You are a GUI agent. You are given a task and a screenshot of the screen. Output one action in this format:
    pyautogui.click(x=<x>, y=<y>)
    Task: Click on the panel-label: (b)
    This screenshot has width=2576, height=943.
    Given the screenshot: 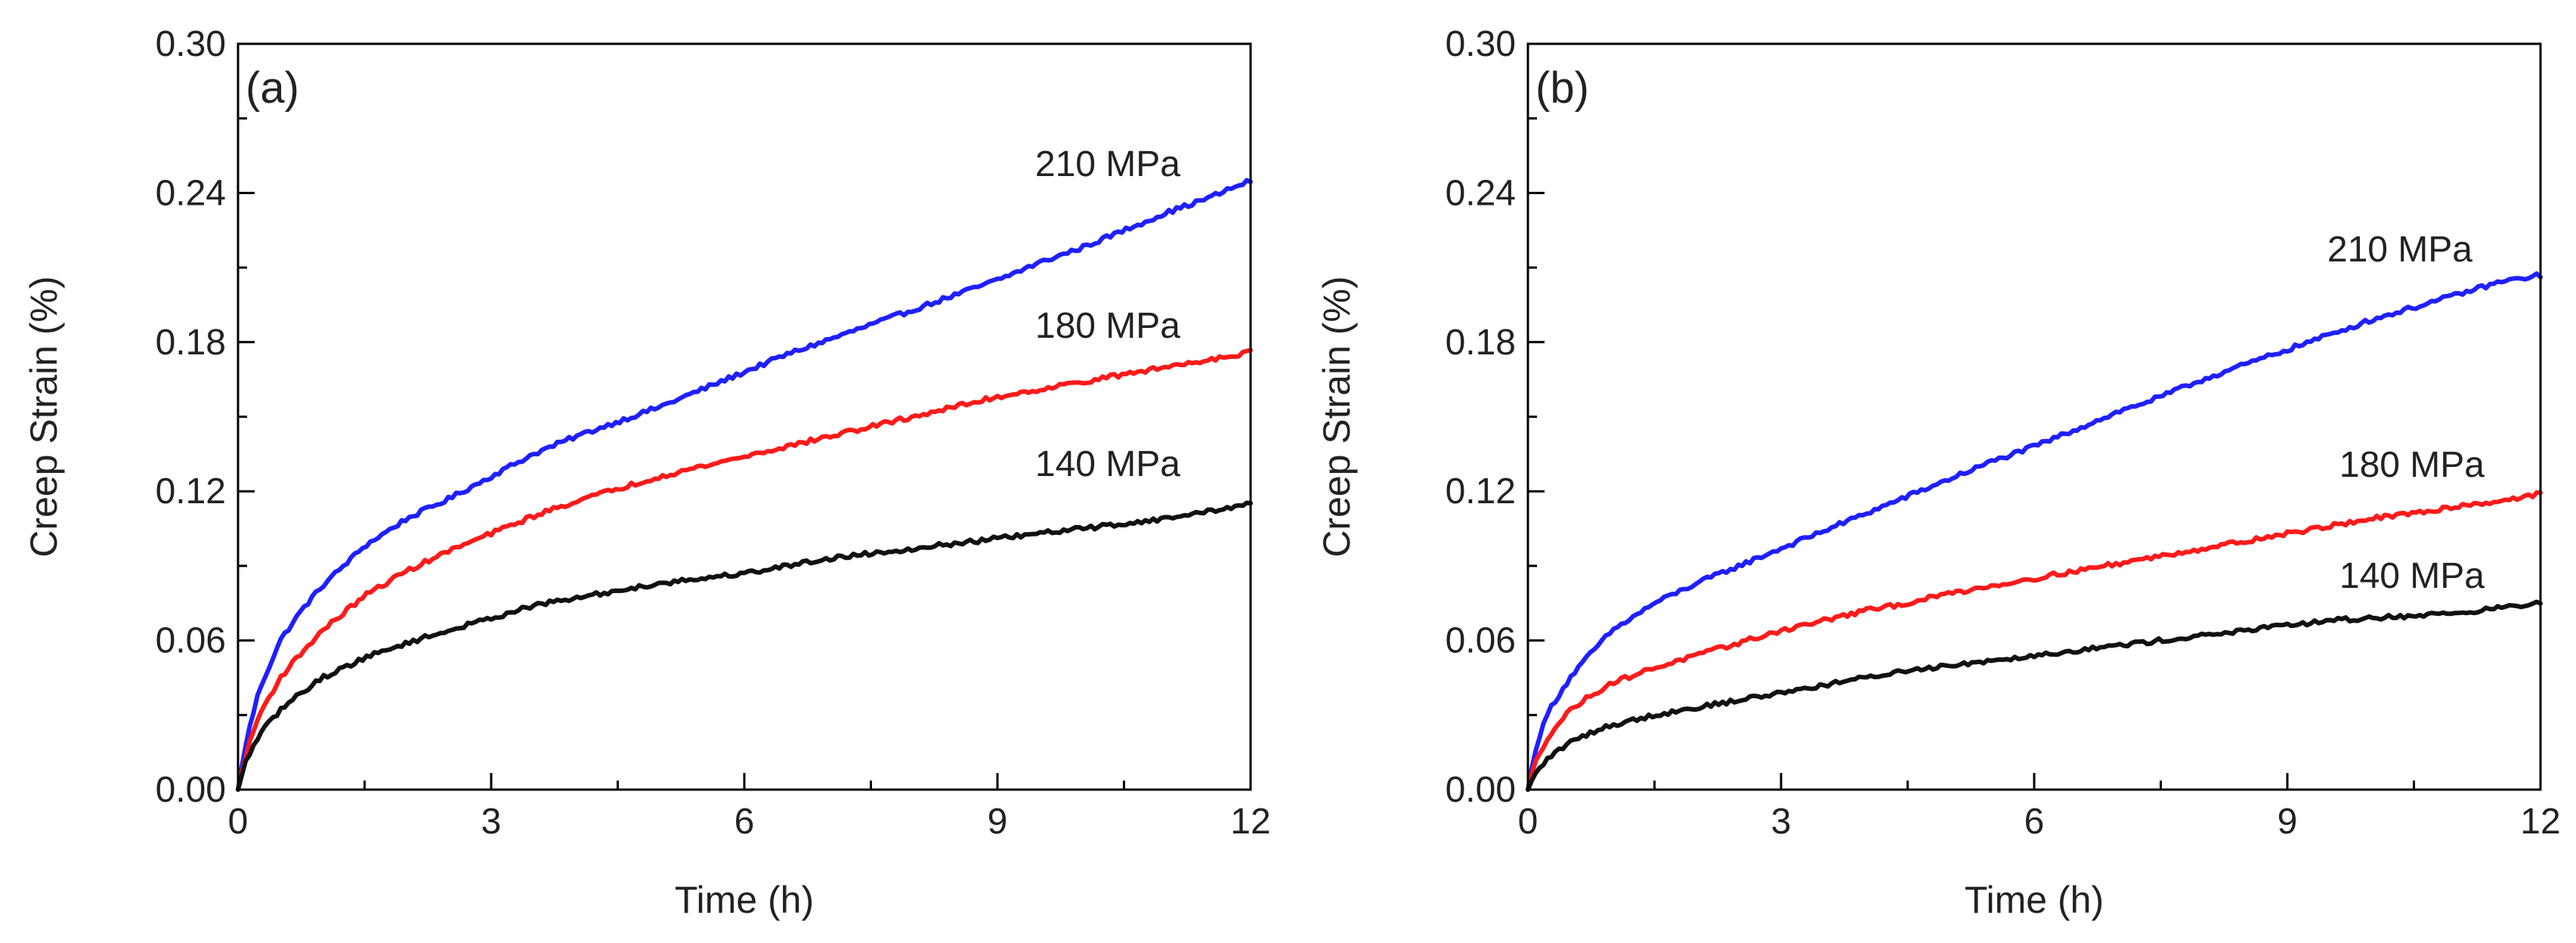 What is the action you would take?
    pyautogui.click(x=1562, y=88)
    